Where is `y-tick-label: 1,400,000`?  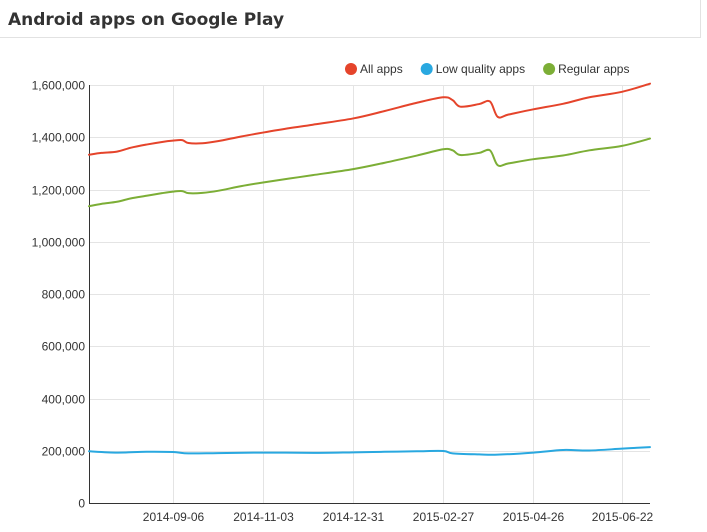
y-tick-label: 1,400,000 is located at coordinates (59, 138).